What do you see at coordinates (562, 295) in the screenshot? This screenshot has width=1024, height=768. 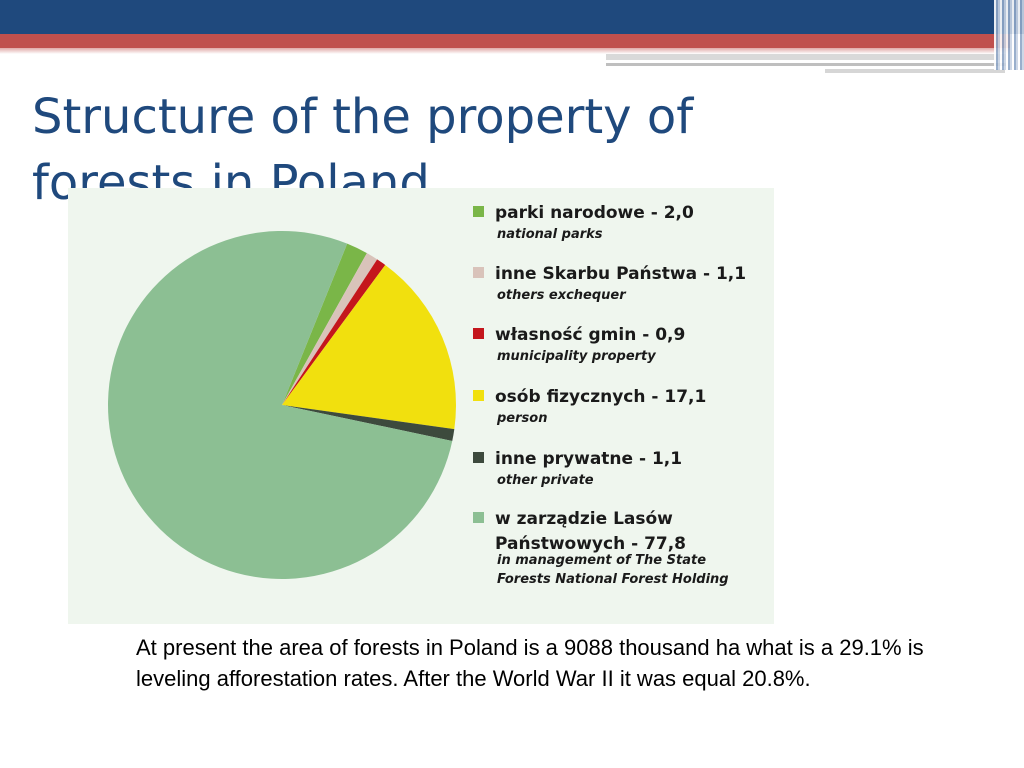 I see `legend-sublabel: others exchequer` at bounding box center [562, 295].